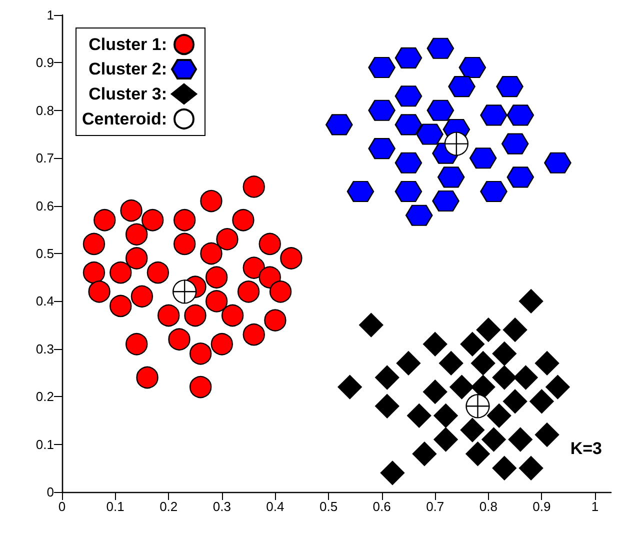 The width and height of the screenshot is (620, 537). Describe the element at coordinates (488, 506) in the screenshot. I see `x-tick-label: 0.8` at that location.